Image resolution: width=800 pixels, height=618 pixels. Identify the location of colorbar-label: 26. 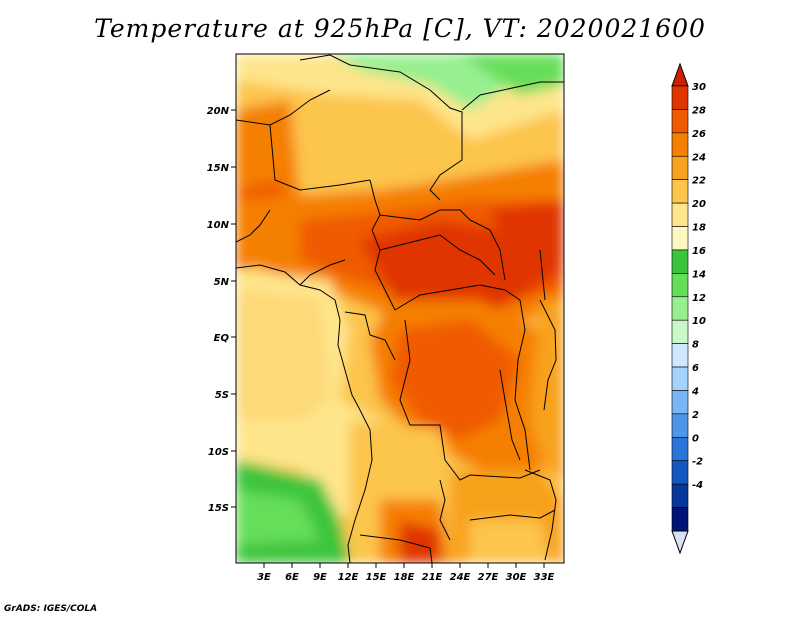
(699, 134).